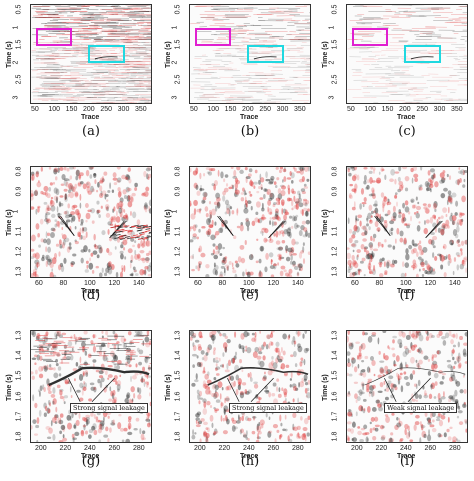 The image size is (474, 481). What do you see at coordinates (407, 54) in the screenshot?
I see `seismic-plot-c` at bounding box center [407, 54].